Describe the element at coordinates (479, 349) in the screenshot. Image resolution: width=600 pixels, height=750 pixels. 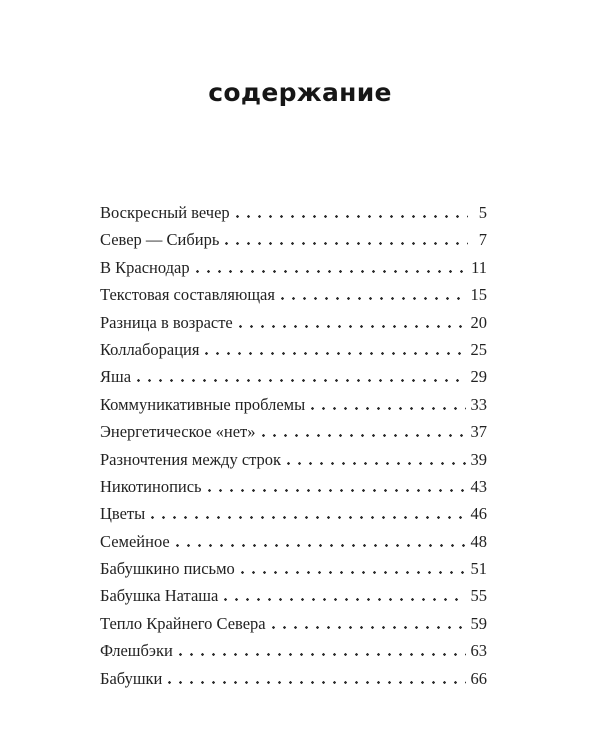
I see `toc-entry-page-number: 25` at that location.